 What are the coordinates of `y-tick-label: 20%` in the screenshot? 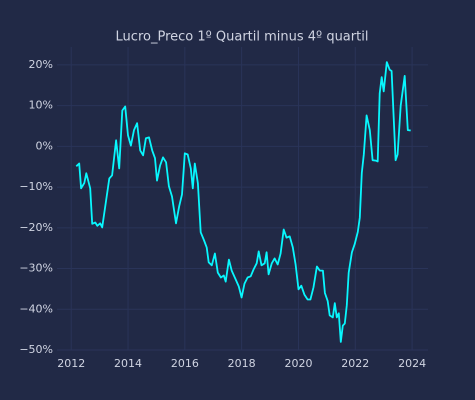 It's located at (41, 64).